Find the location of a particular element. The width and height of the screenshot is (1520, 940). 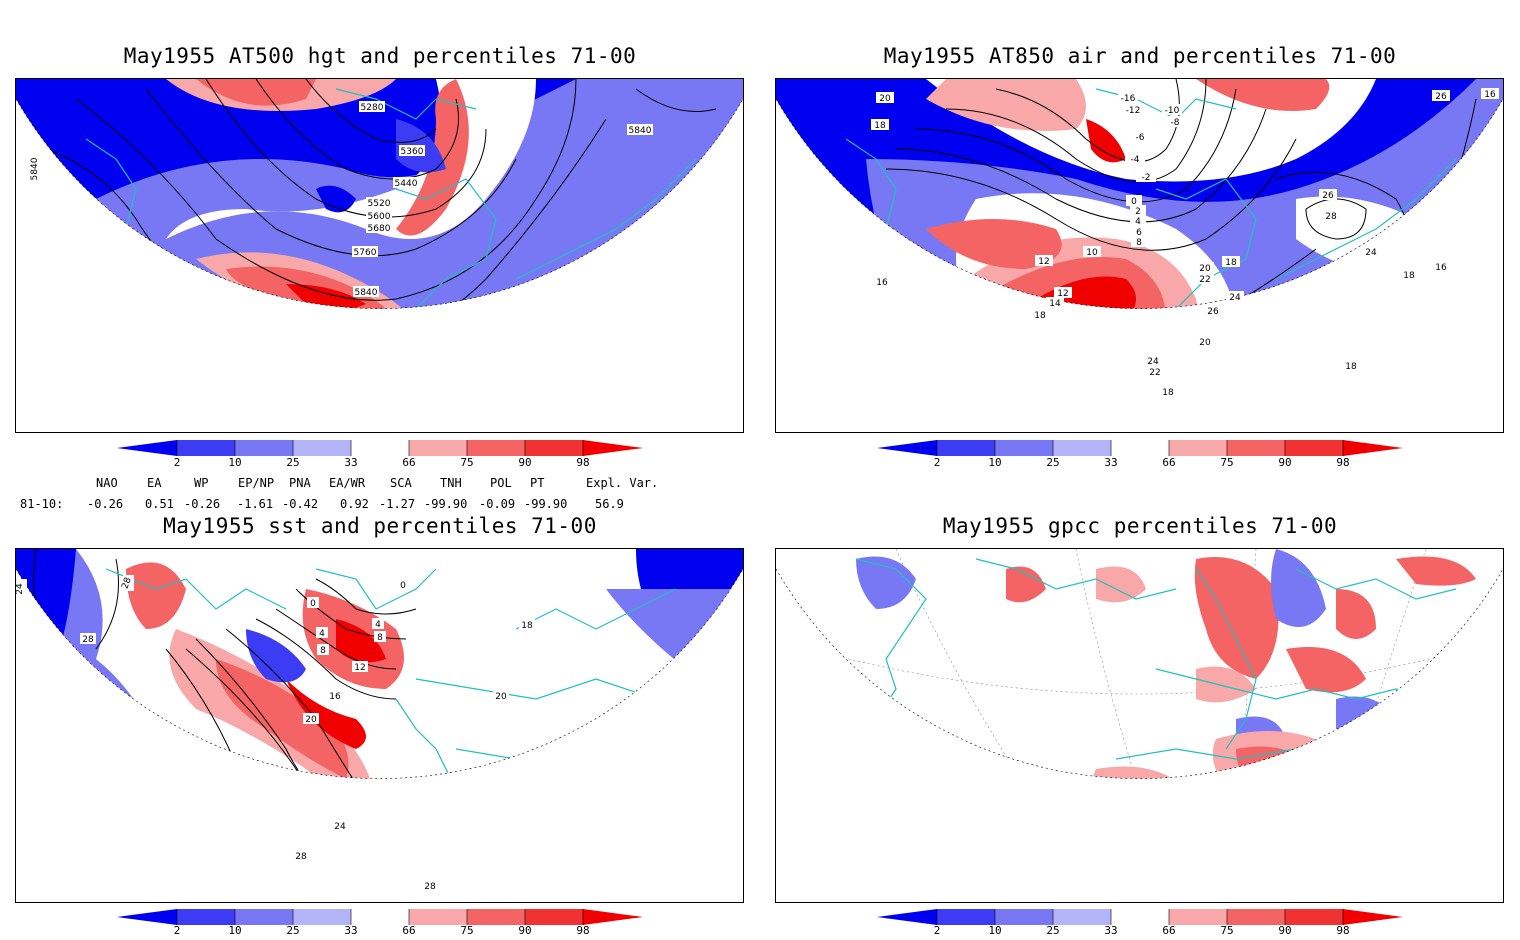

contour-label: 16 is located at coordinates (882, 283).